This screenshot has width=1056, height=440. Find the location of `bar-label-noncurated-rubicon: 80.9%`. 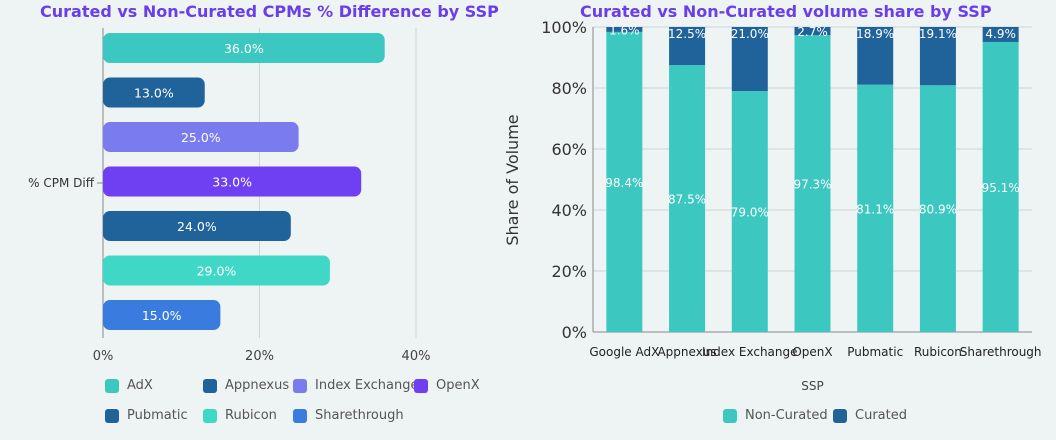

bar-label-noncurated-rubicon: 80.9% is located at coordinates (938, 210).